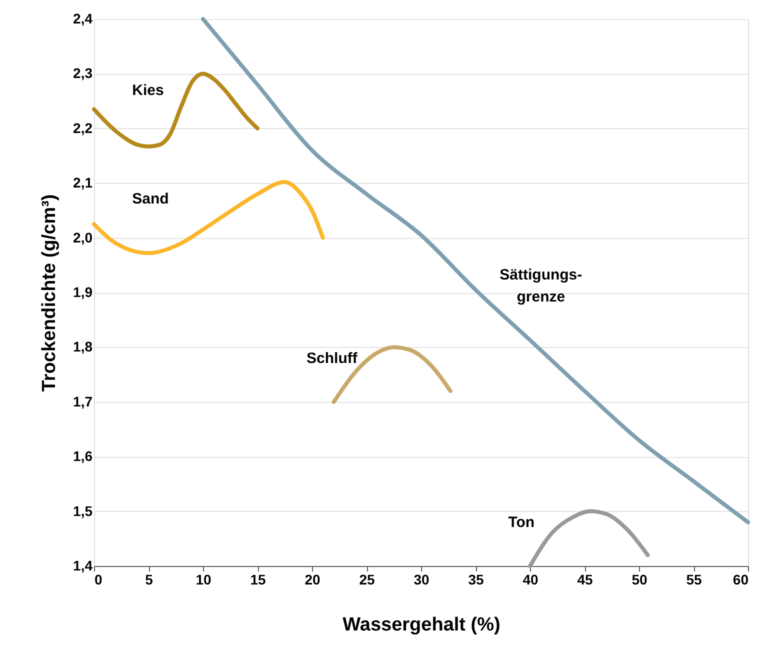 Image resolution: width=773 pixels, height=646 pixels. Describe the element at coordinates (83, 566) in the screenshot. I see `y-tick-label: 1,4` at that location.